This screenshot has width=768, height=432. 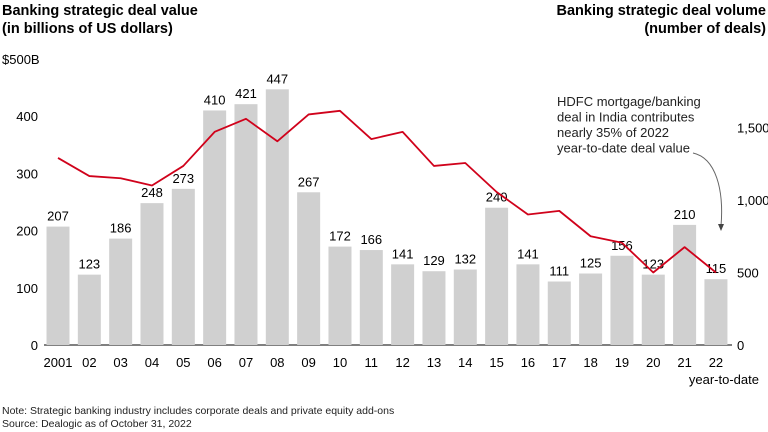 What do you see at coordinates (740, 345) in the screenshot?
I see `right-tick-label: 0` at bounding box center [740, 345].